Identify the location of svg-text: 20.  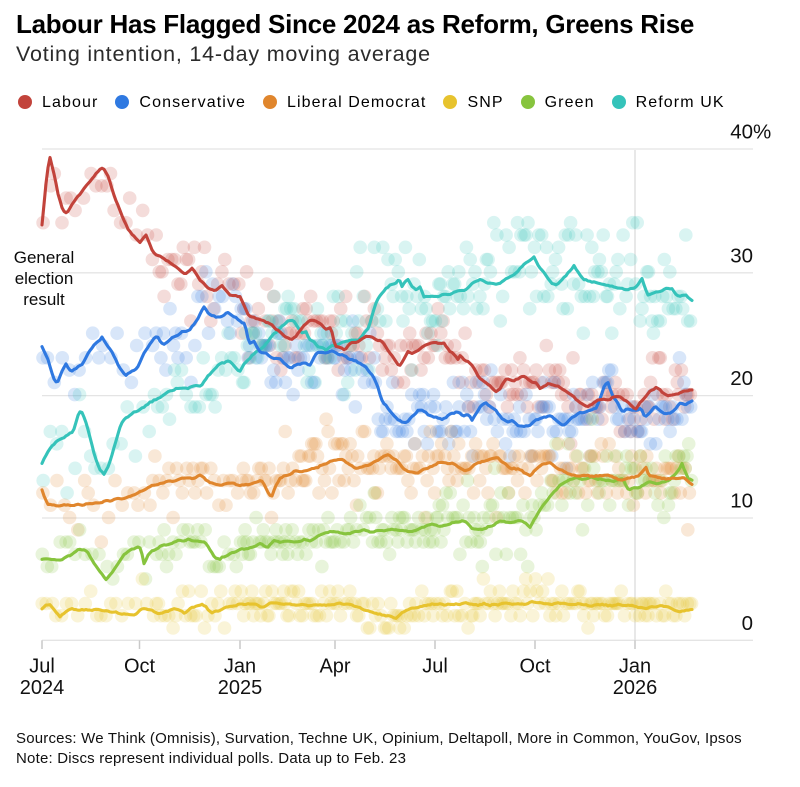
(741, 378).